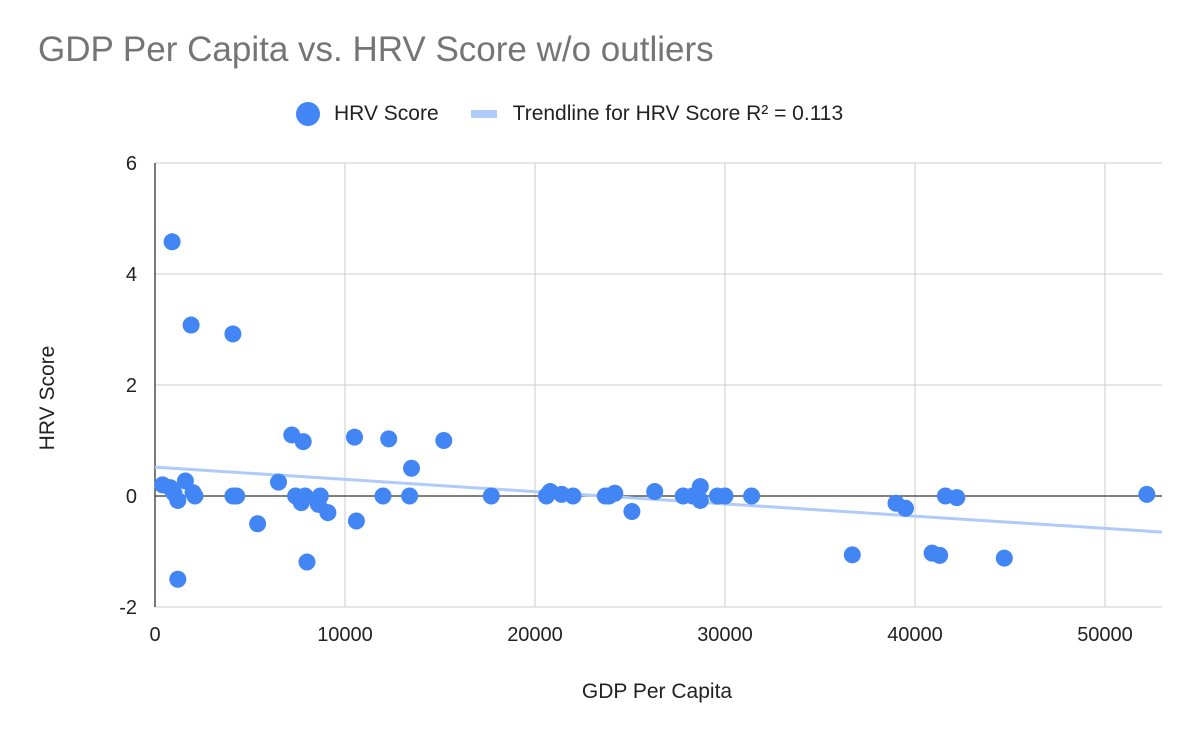 The width and height of the screenshot is (1200, 742). I want to click on x-axis-label: GDP Per Capita, so click(657, 691).